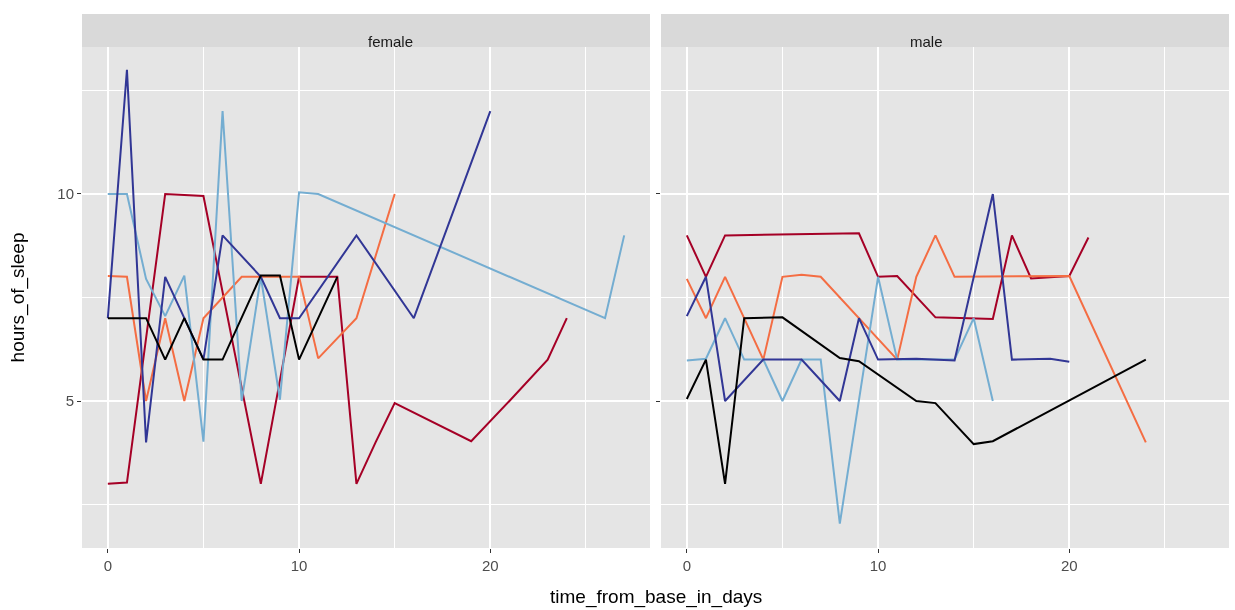 This screenshot has height=610, width=1235. I want to click on chart-title: male, so click(926, 41).